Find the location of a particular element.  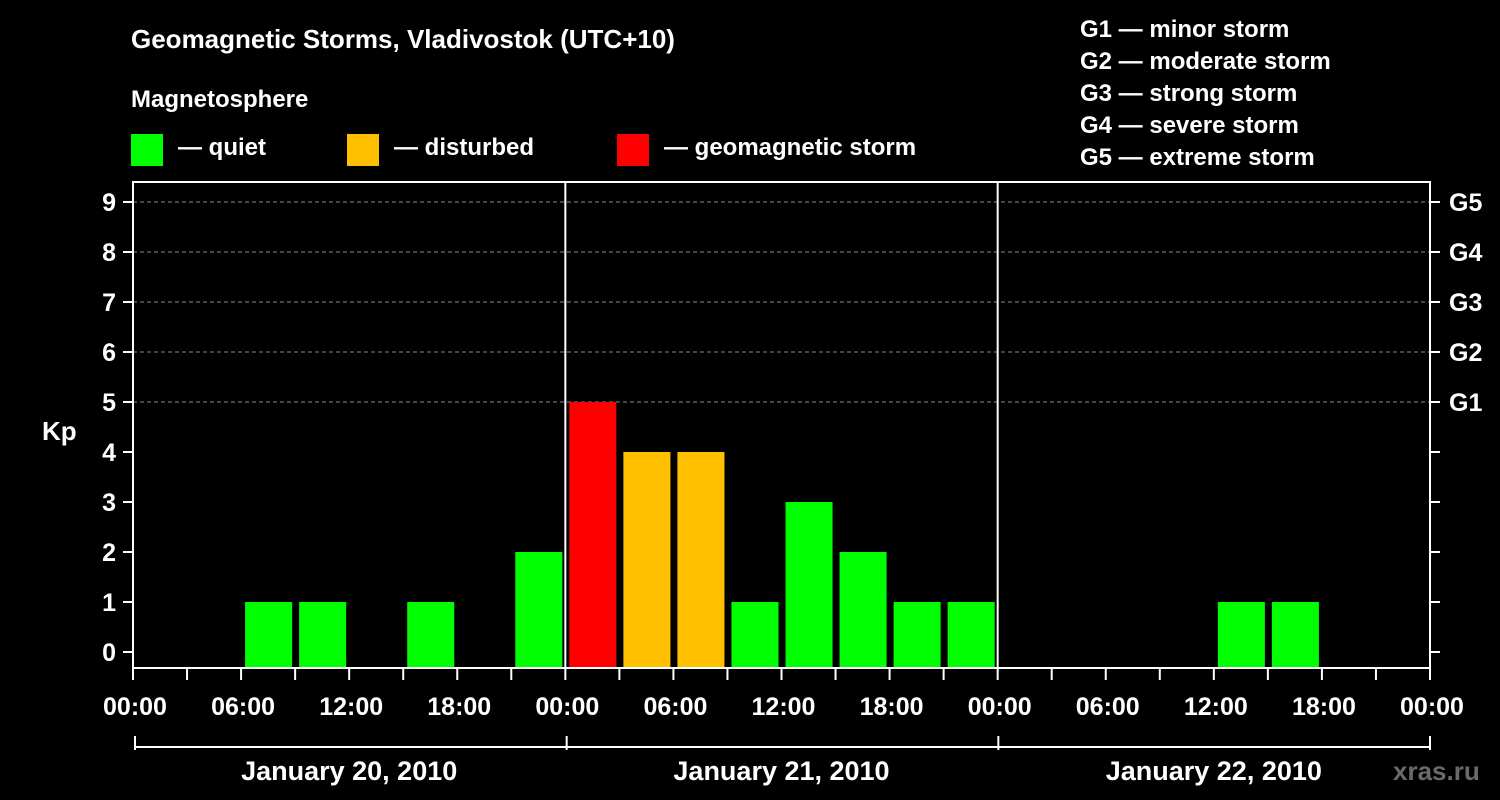

legend-swatch-quiet is located at coordinates (147, 150).